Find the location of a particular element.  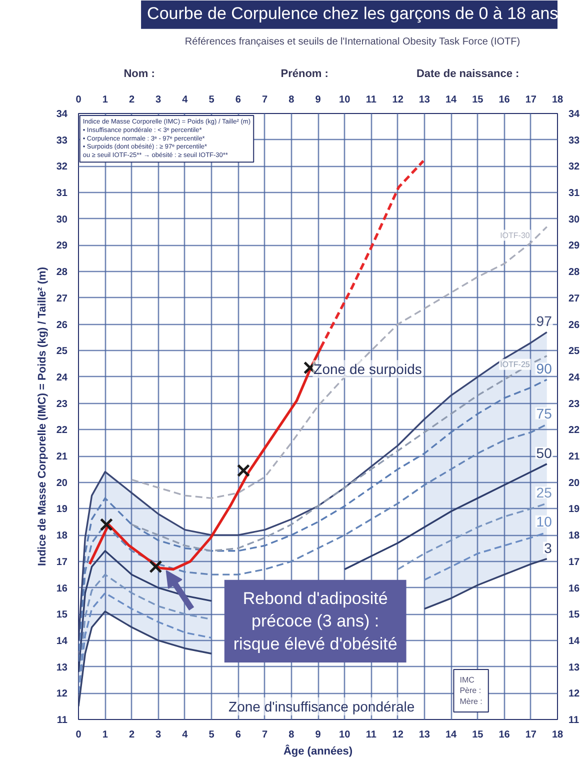

y2-tick-label: 33 is located at coordinates (574, 140).